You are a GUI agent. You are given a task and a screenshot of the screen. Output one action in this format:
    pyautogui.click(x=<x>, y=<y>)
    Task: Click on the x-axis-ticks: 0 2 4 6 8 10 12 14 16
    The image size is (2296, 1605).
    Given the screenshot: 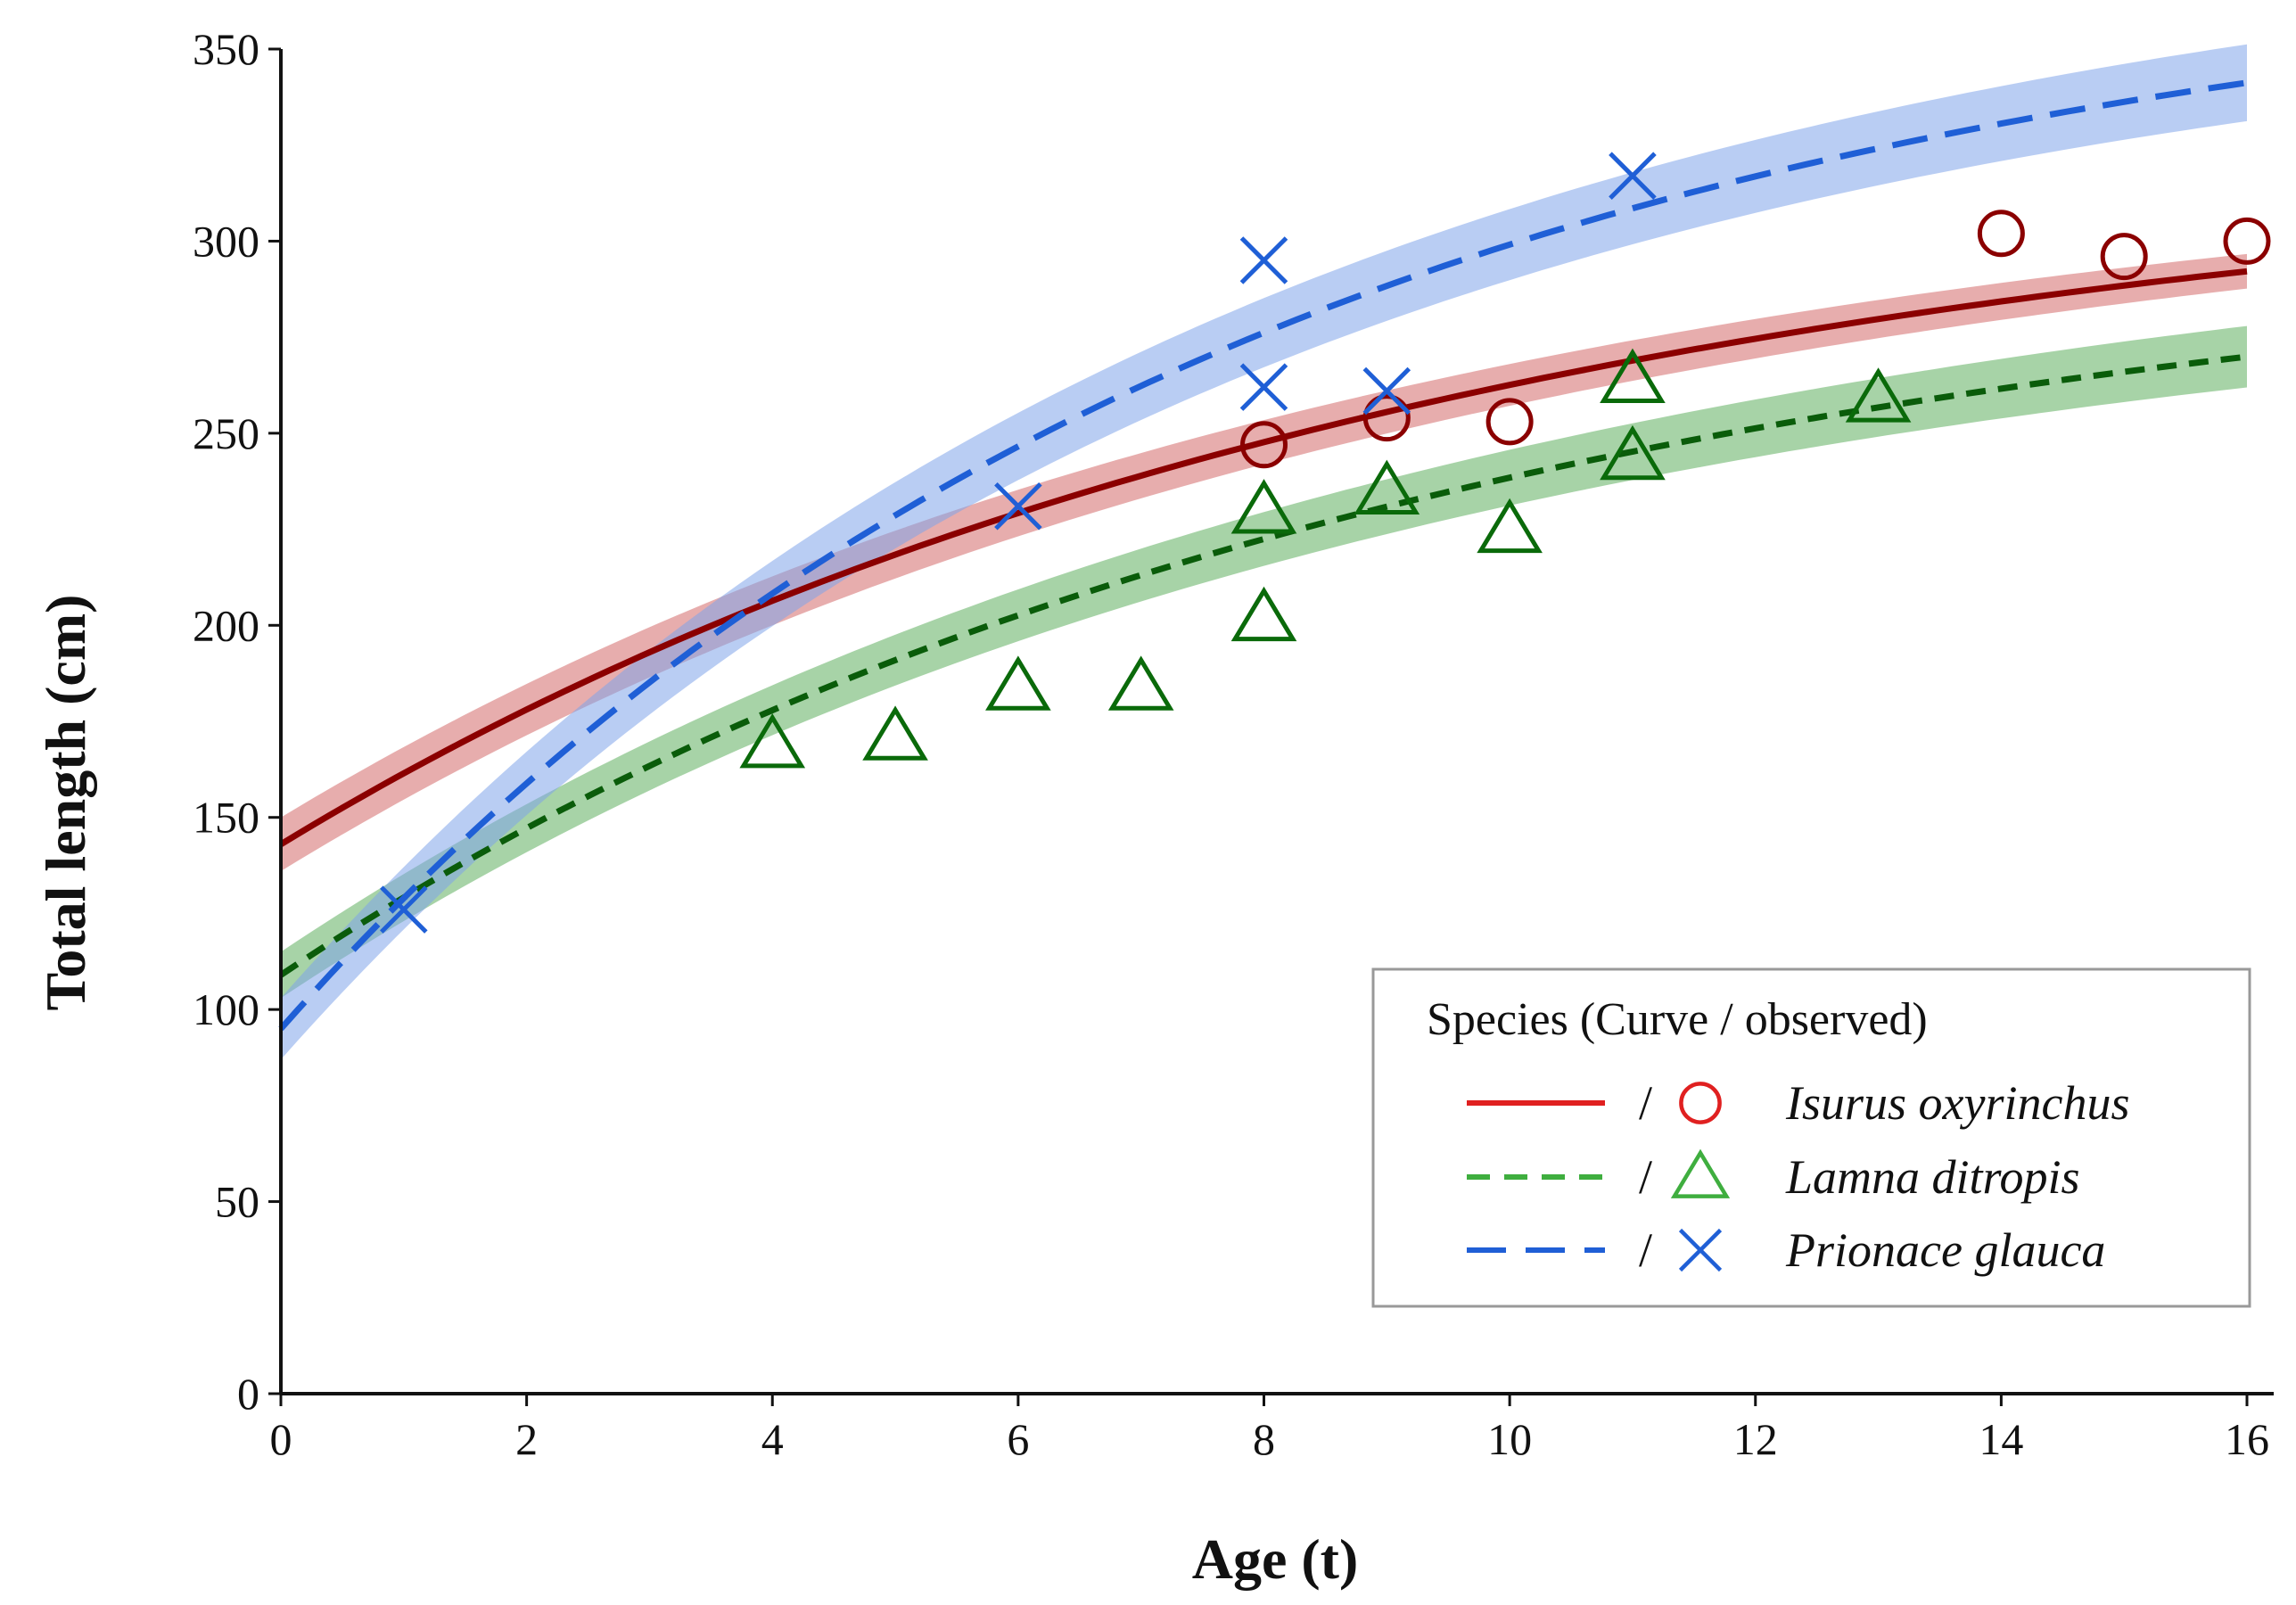 What is the action you would take?
    pyautogui.click(x=1269, y=1429)
    